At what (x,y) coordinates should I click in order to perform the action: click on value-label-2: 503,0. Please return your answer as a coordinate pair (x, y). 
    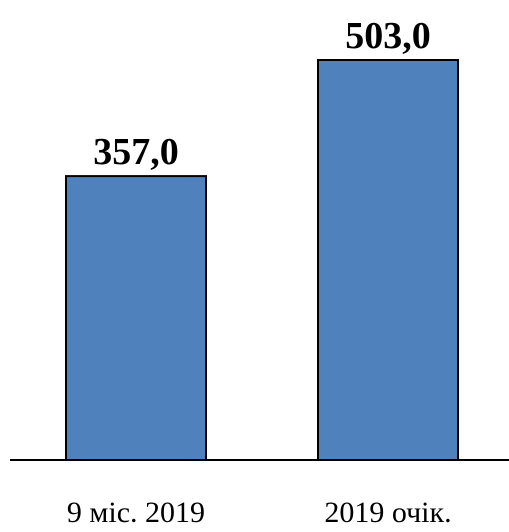
    Looking at the image, I should click on (388, 36).